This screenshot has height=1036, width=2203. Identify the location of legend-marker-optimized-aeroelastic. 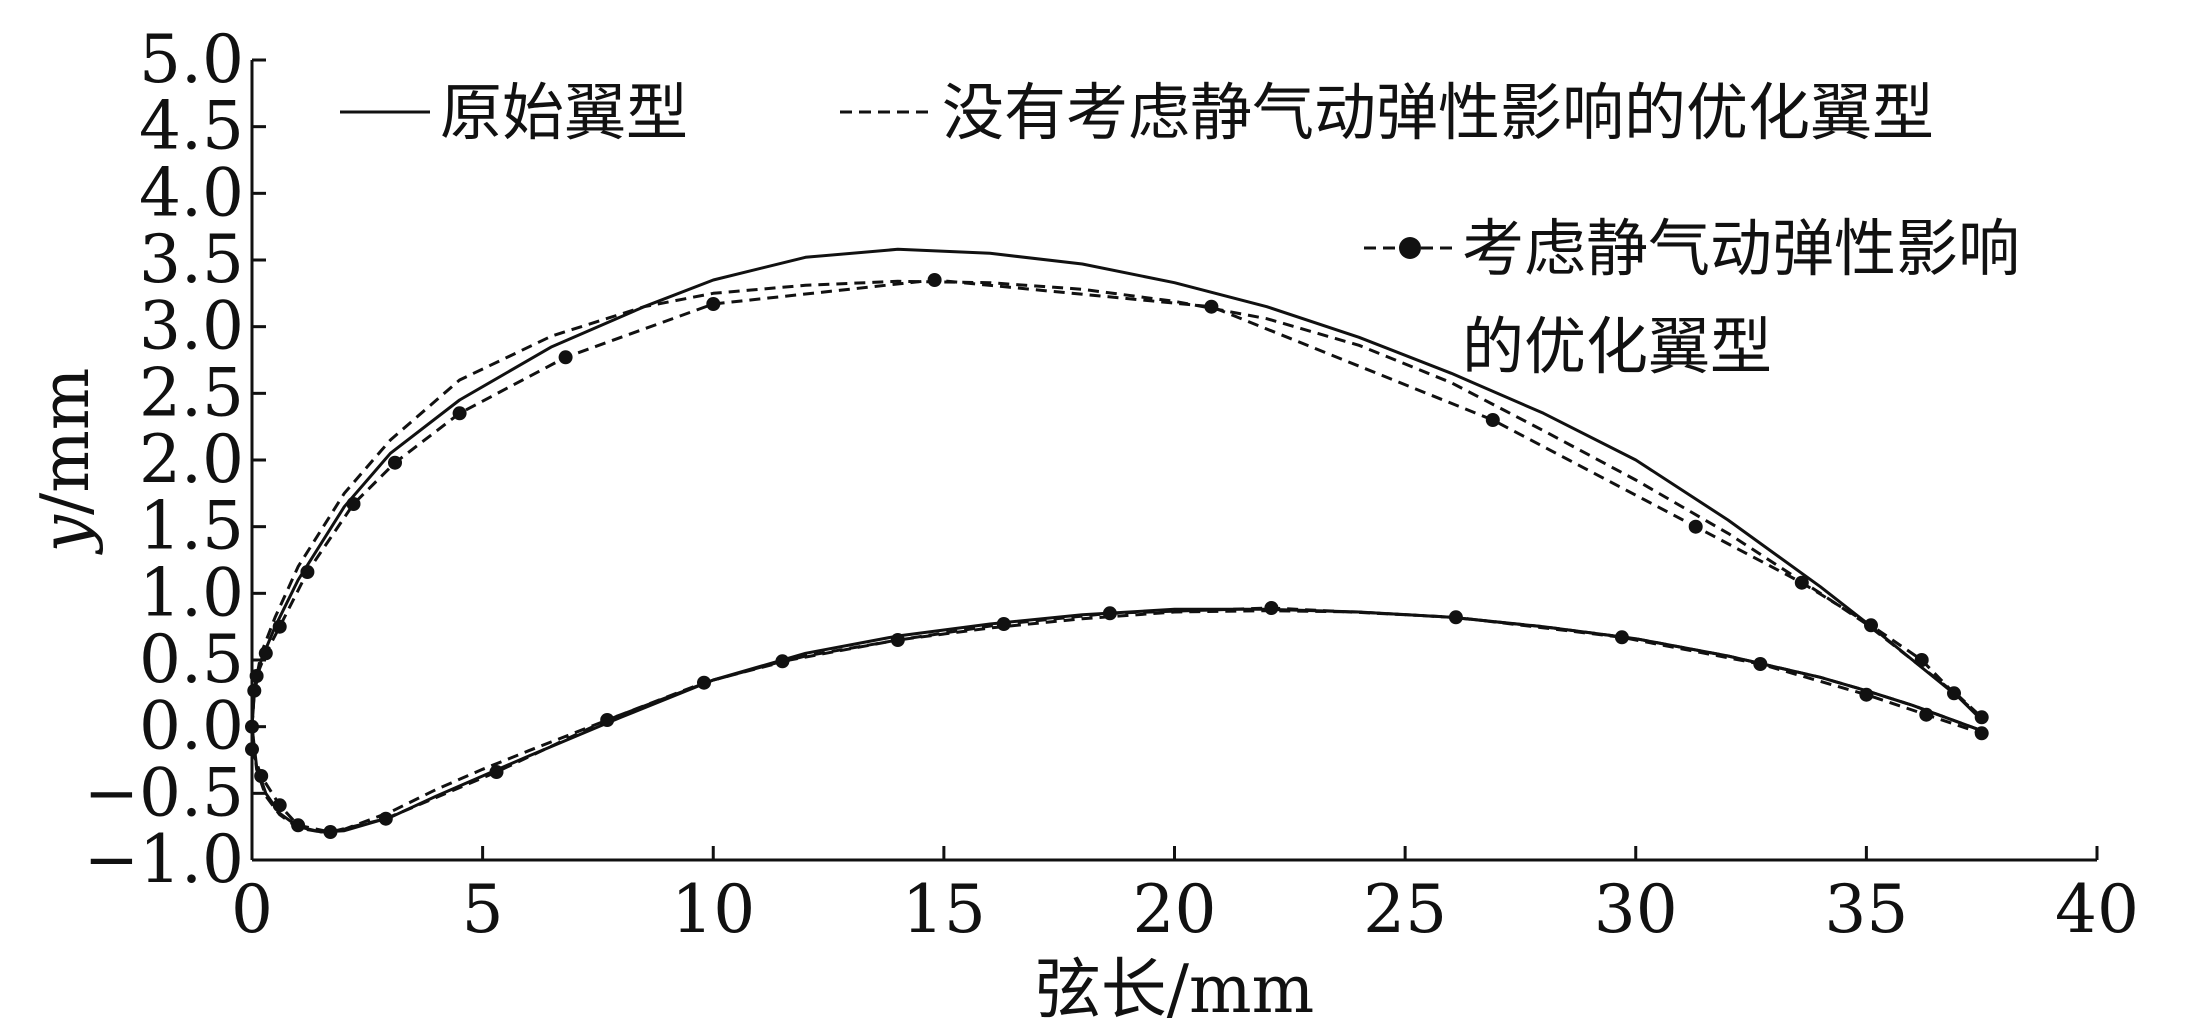
(1410, 248).